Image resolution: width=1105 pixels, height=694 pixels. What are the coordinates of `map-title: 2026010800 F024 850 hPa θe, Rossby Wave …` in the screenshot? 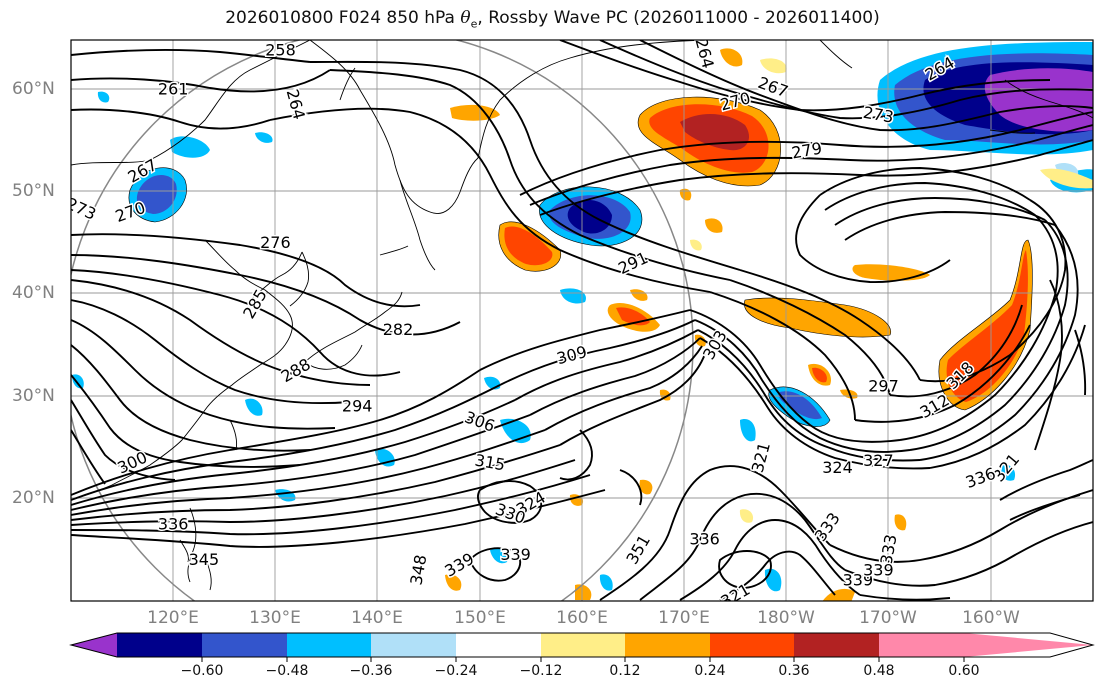 It's located at (552, 19).